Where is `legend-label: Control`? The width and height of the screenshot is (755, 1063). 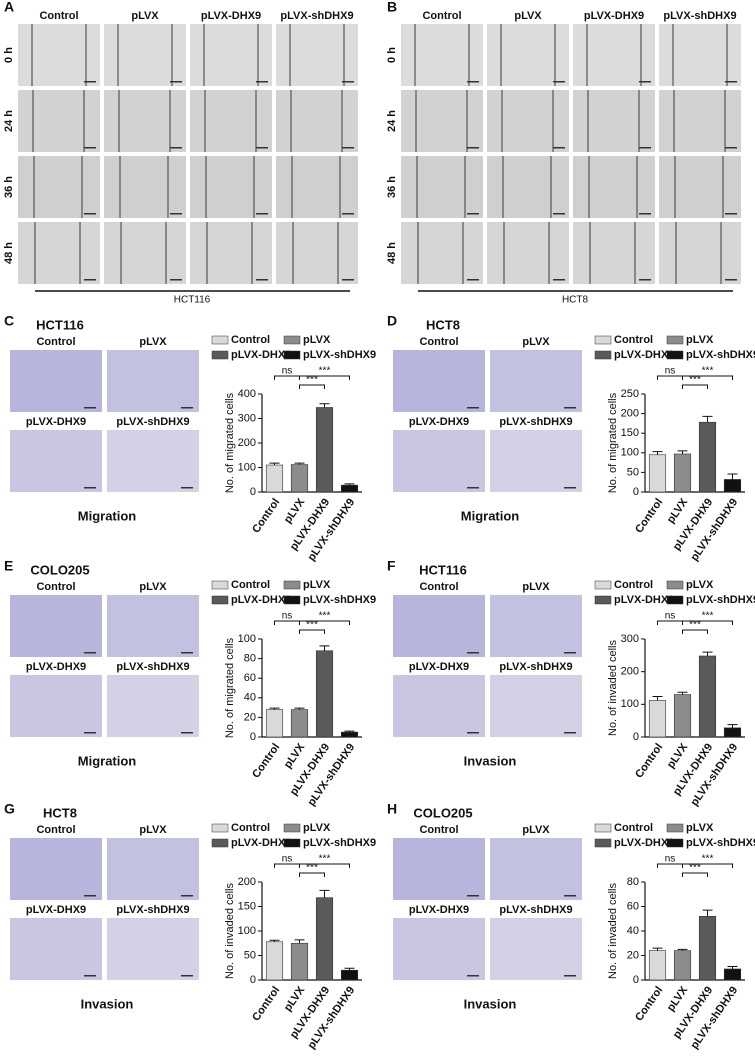 legend-label: Control is located at coordinates (250, 340).